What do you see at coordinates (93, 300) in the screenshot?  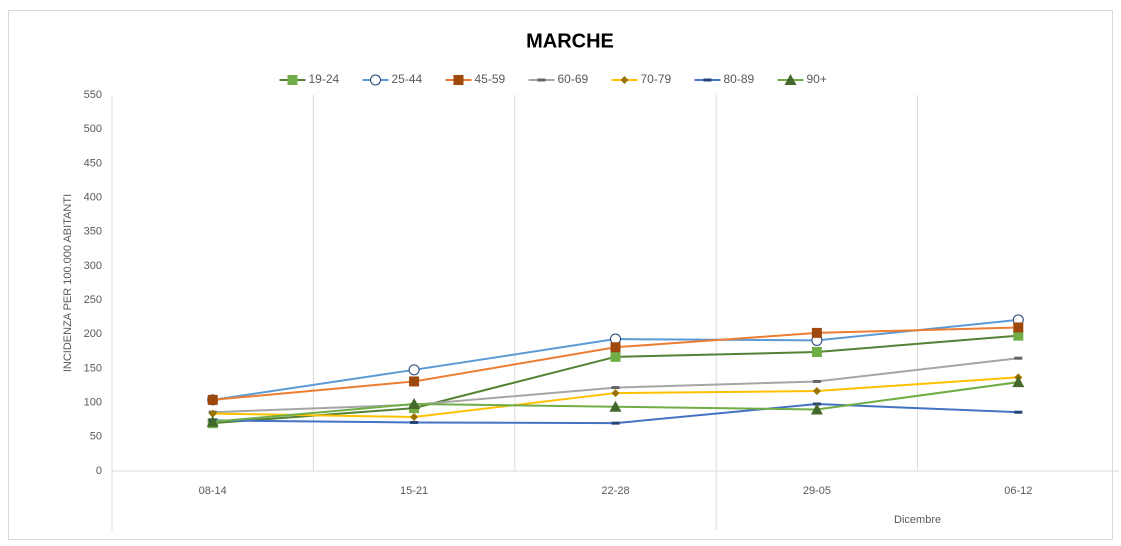 I see `y-tick-label: 250` at bounding box center [93, 300].